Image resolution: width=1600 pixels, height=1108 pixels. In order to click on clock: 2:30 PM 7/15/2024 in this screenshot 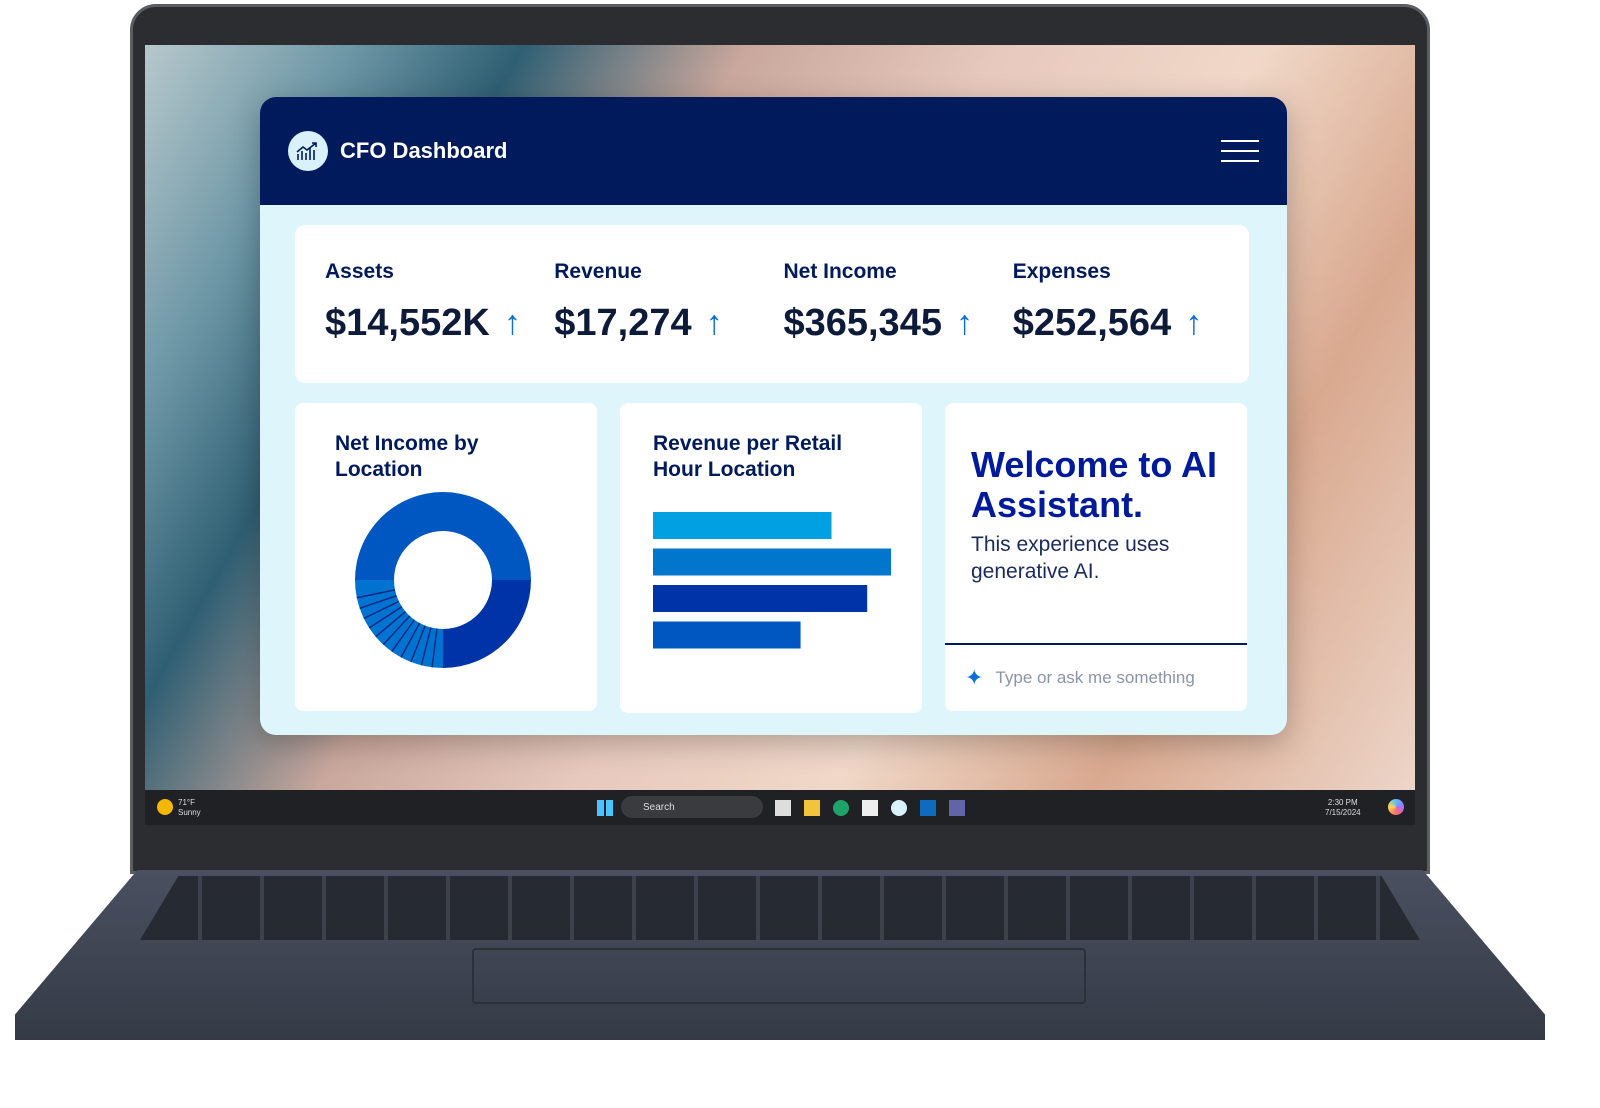, I will do `click(1343, 808)`.